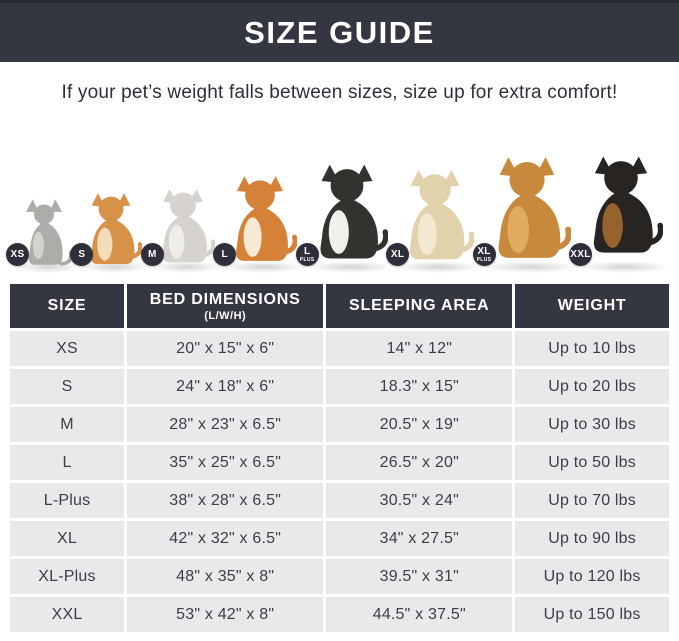 This screenshot has height=641, width=679. What do you see at coordinates (225, 386) in the screenshot?
I see `cell-bed-dimensions: 24" x 18" x 6"` at bounding box center [225, 386].